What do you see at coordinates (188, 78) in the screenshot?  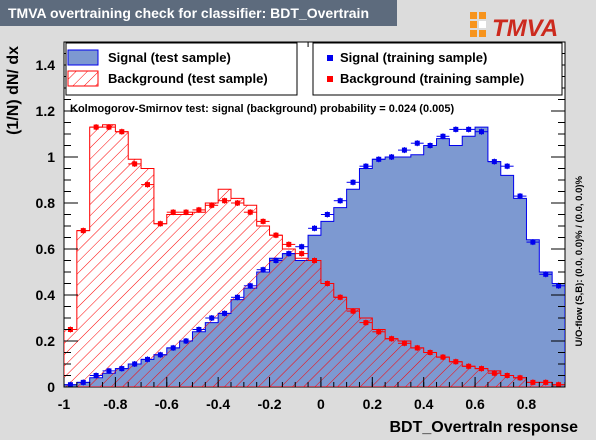 I see `legend-label: Background (test sample)` at bounding box center [188, 78].